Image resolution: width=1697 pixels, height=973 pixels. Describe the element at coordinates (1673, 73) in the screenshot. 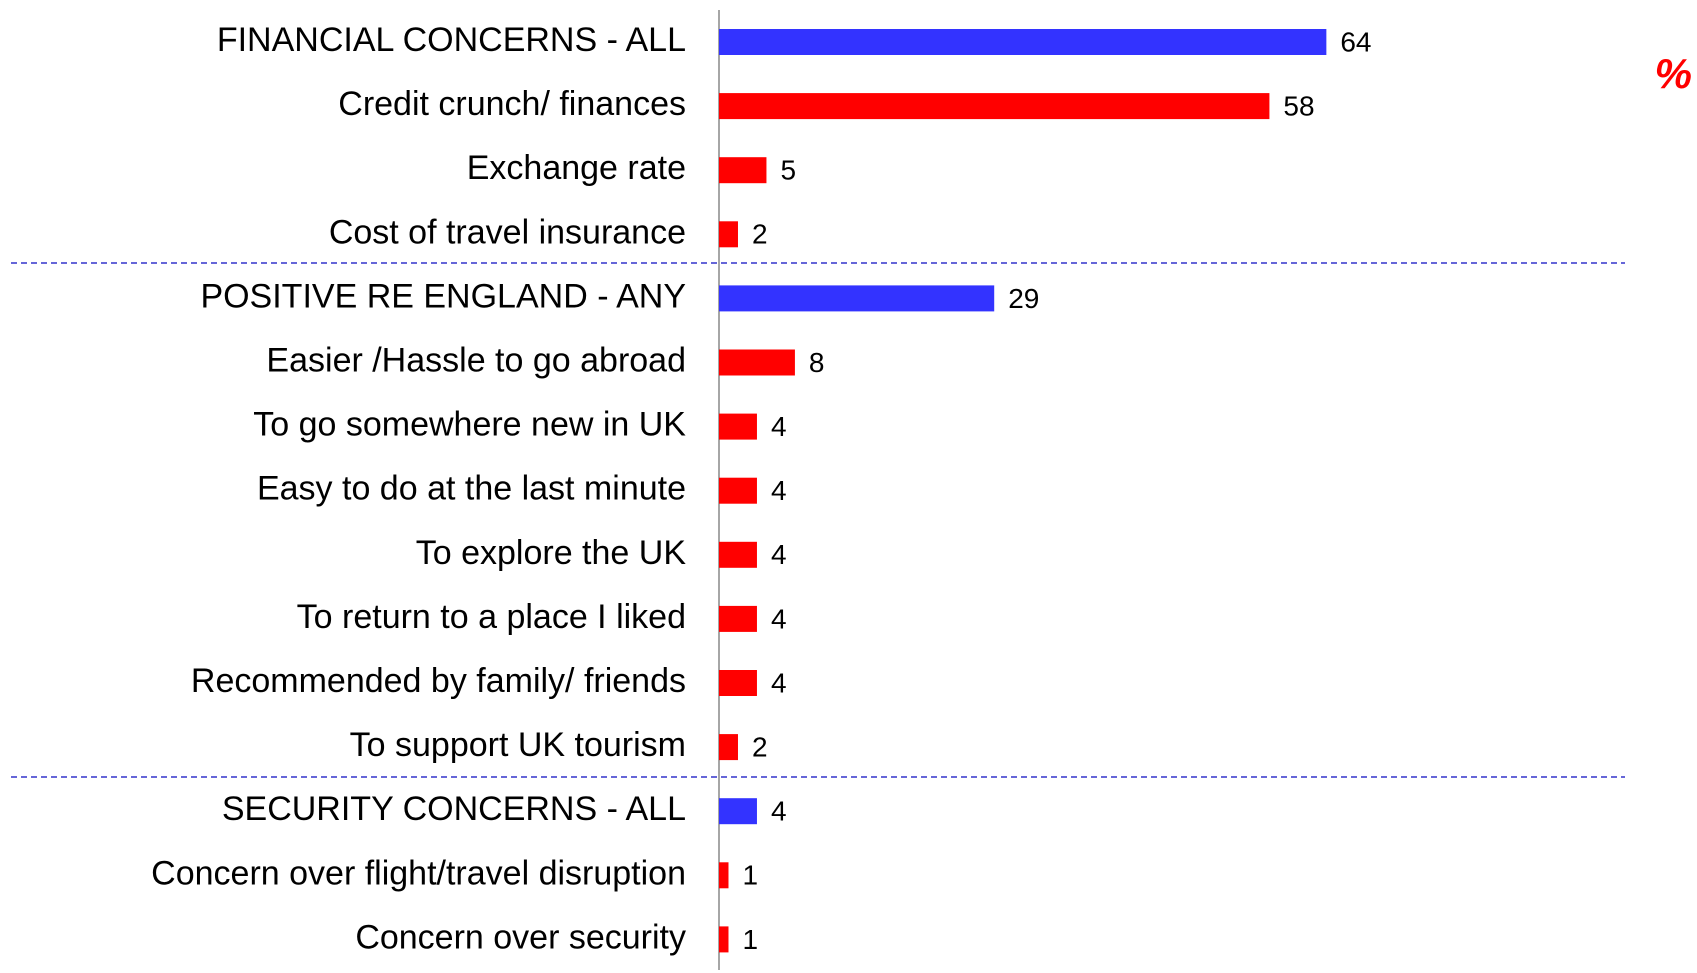

I see `unit-label: %` at that location.